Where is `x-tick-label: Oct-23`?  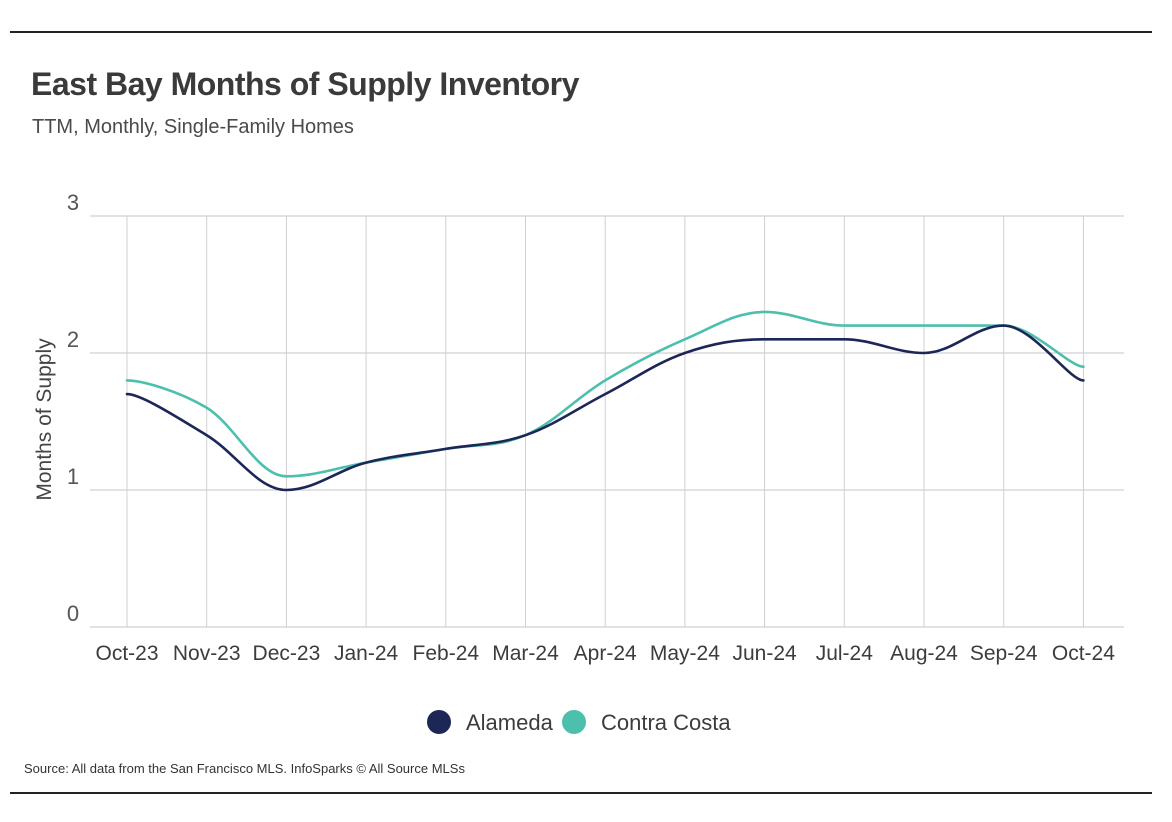 x-tick-label: Oct-23 is located at coordinates (126, 653).